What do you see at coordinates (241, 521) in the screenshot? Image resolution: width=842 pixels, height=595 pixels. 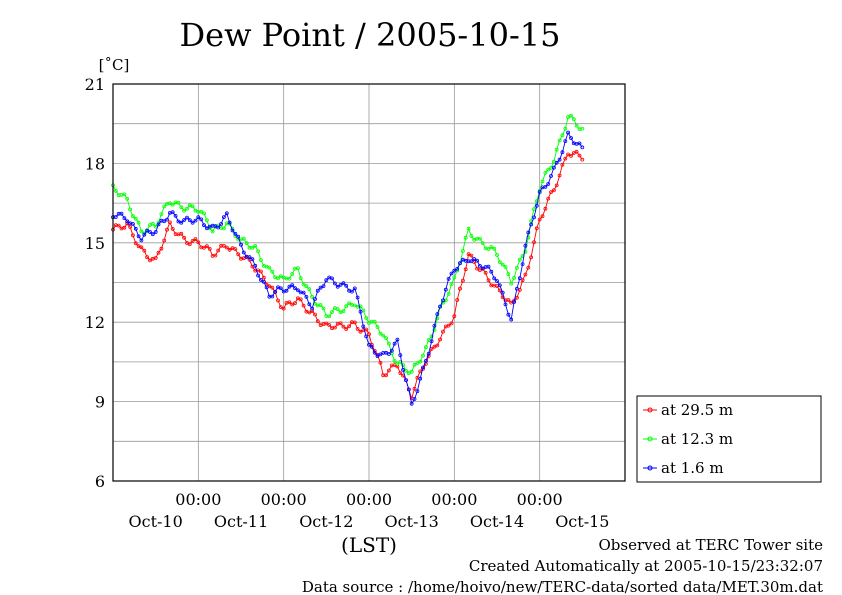 I see `x-tick-date-label: Oct-11` at bounding box center [241, 521].